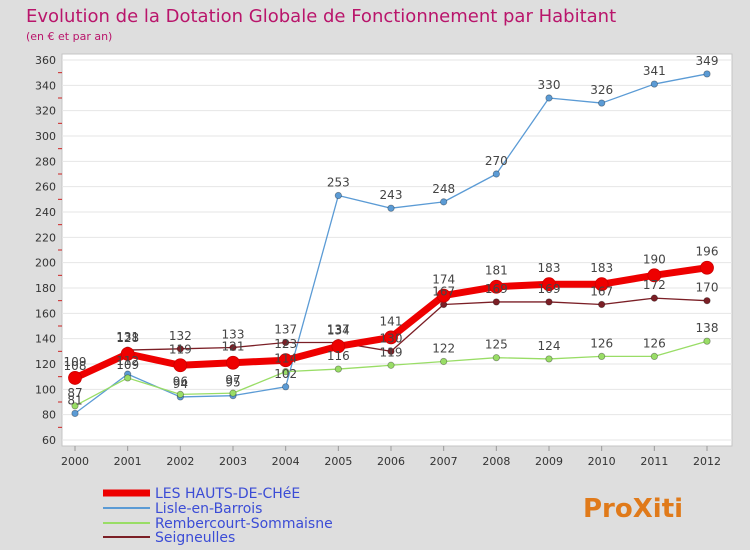  Describe the element at coordinates (496, 271) in the screenshot. I see `data-label: 181` at that location.